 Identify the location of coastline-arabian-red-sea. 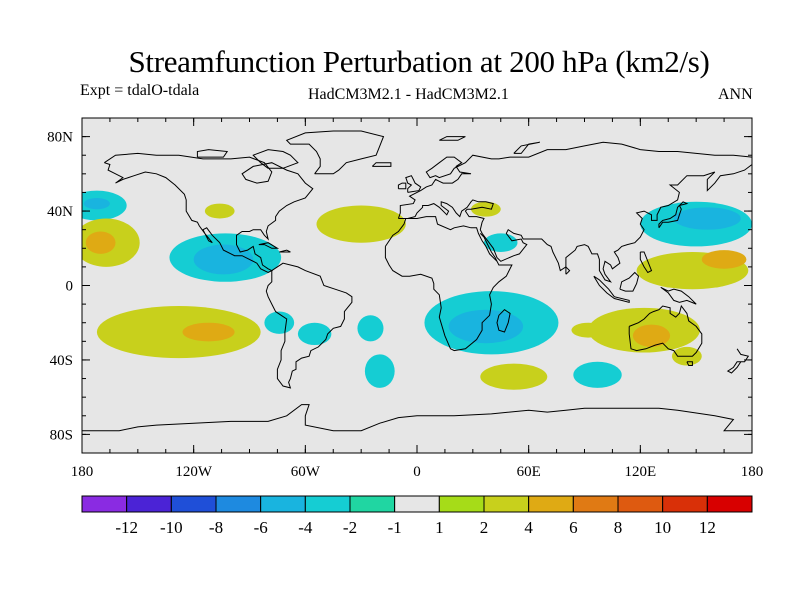
(488, 247).